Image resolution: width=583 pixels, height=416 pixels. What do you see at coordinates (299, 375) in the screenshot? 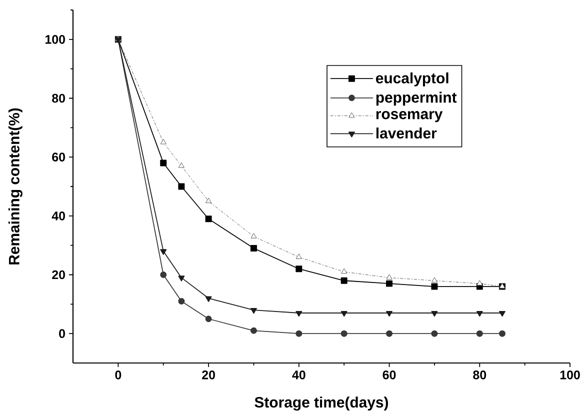
I see `x-tick-label: 40` at bounding box center [299, 375].